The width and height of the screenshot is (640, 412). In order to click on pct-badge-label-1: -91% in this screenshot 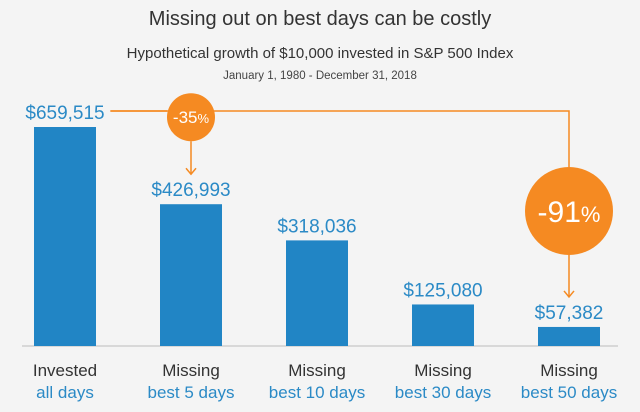, I will do `click(569, 212)`.